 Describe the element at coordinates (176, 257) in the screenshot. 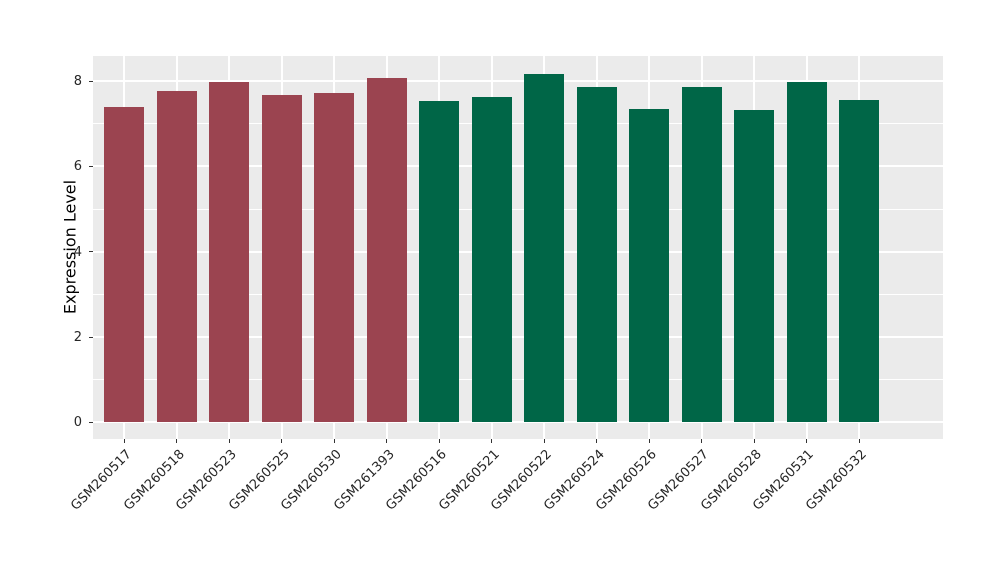

I see `bar-GSM260518` at that location.